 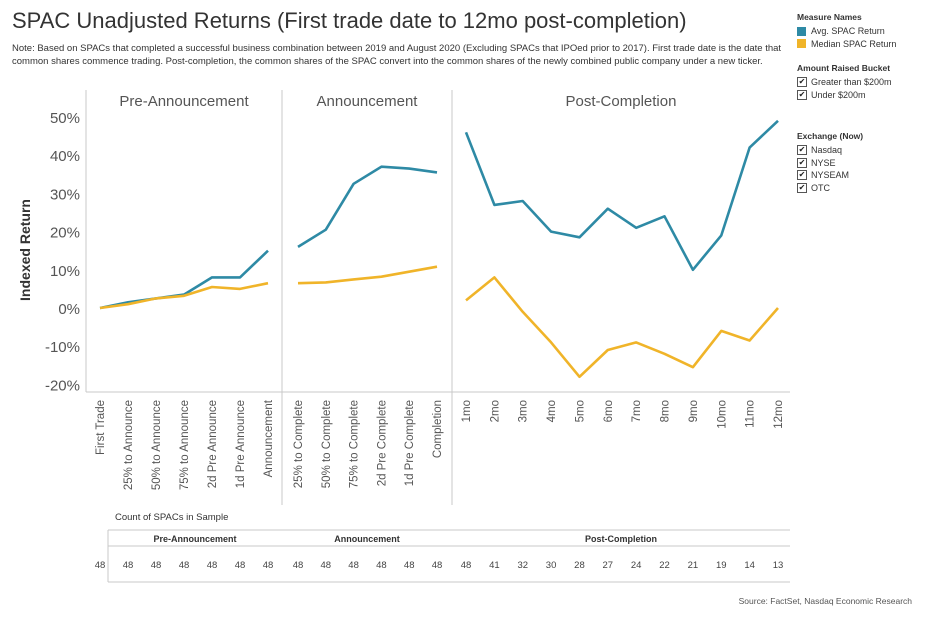 I want to click on x-tick-label: First Trade, so click(x=101, y=427).